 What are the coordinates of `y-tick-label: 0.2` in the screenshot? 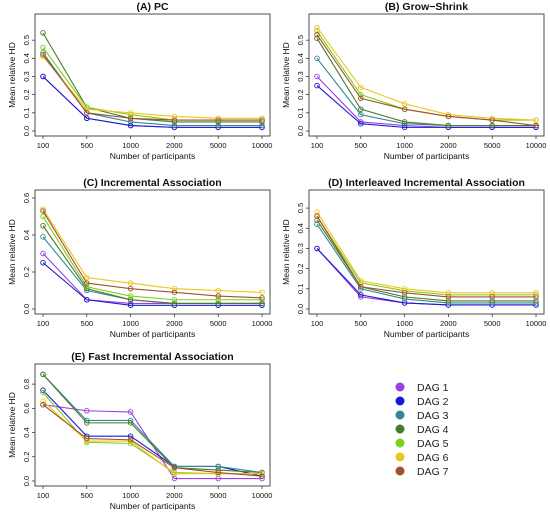 It's located at (300, 94).